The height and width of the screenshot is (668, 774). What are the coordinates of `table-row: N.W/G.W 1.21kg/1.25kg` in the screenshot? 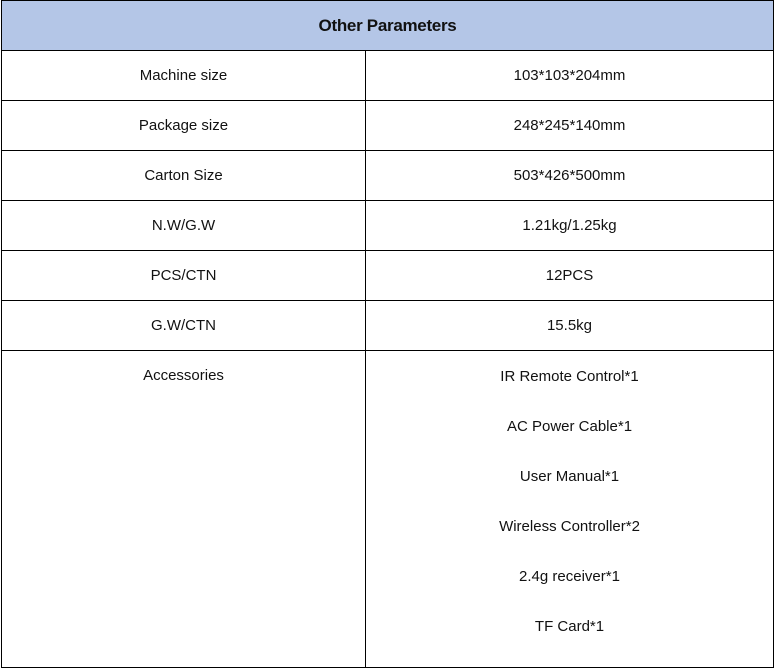 It's located at (387, 225).